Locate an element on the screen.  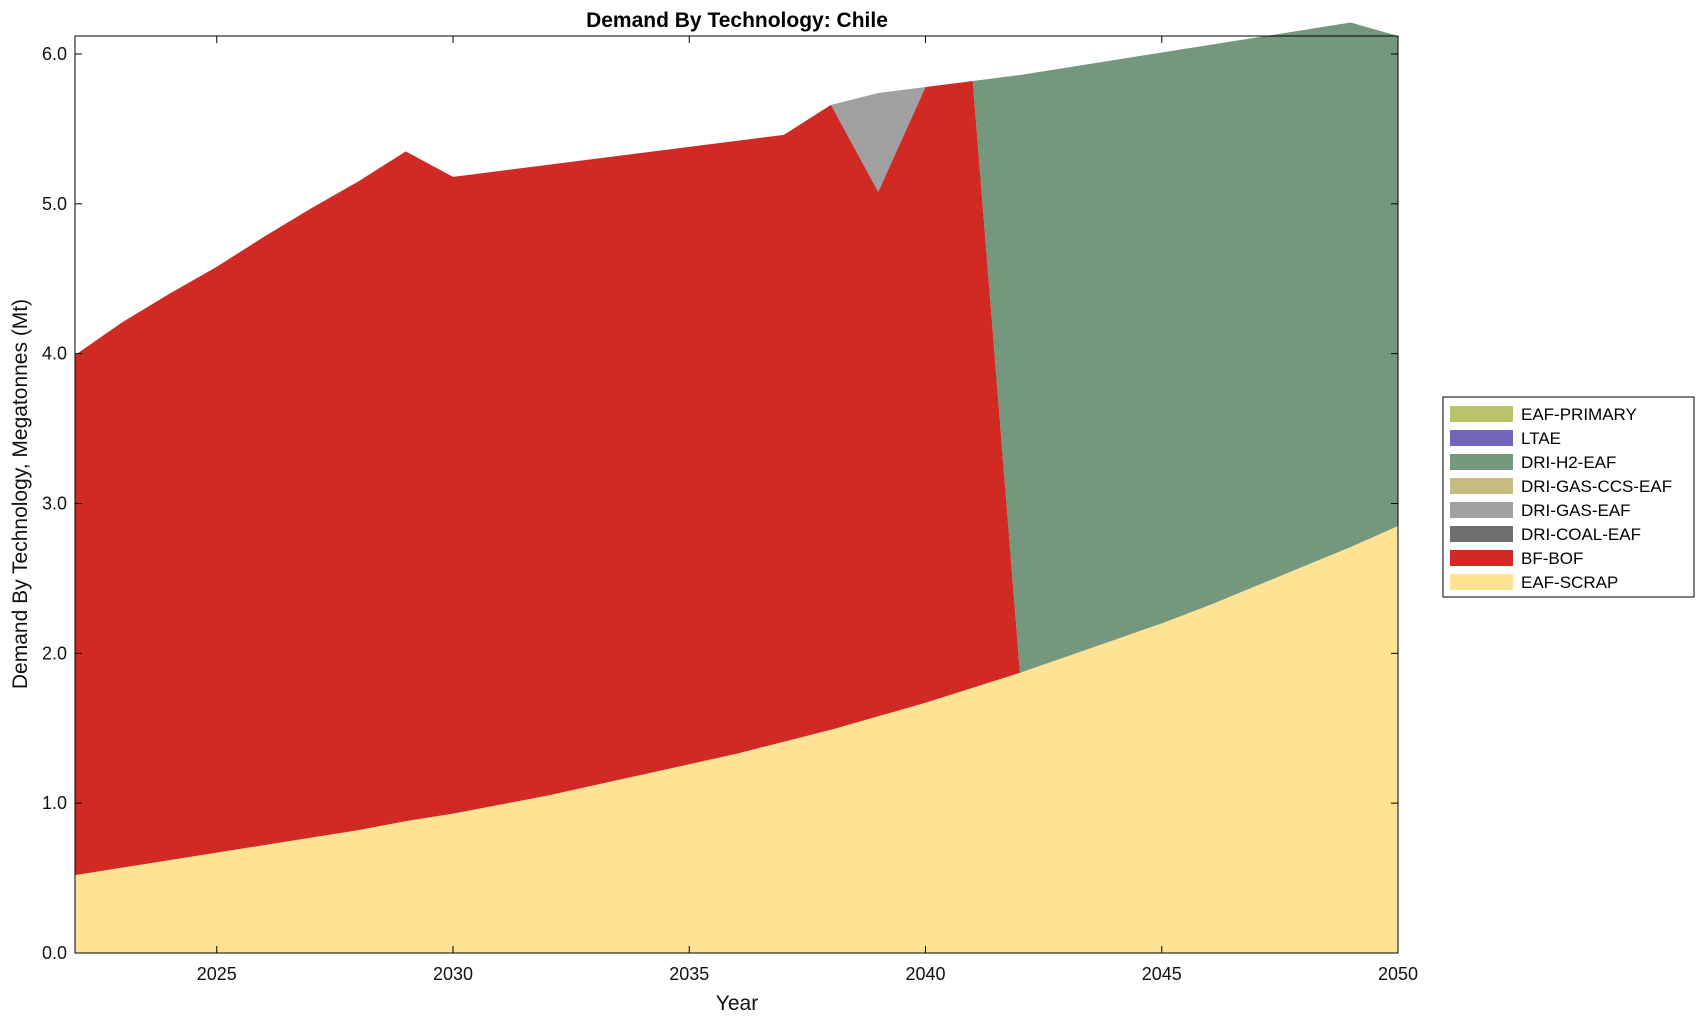
legend-label-bf-bof: BF-BOF is located at coordinates (1552, 558).